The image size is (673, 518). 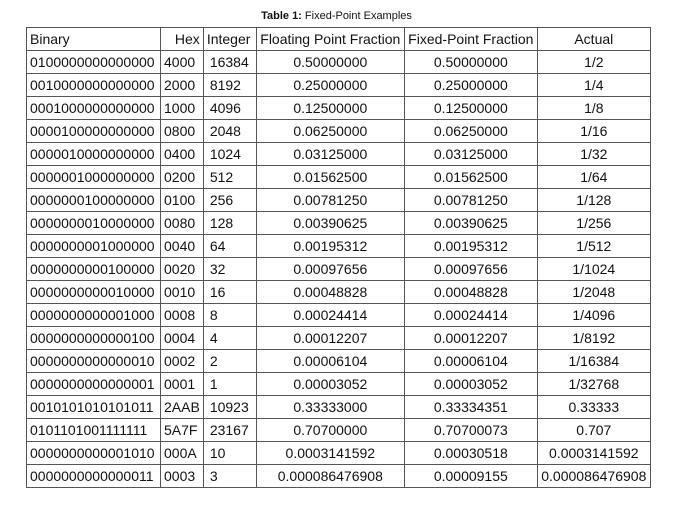 What do you see at coordinates (93, 269) in the screenshot?
I see `cell-binary: 0000000000100000` at bounding box center [93, 269].